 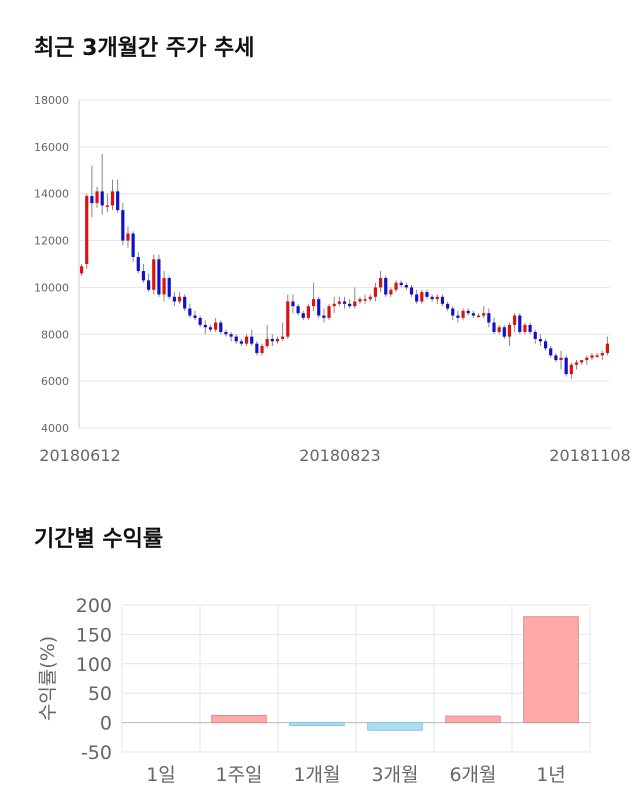 What do you see at coordinates (100, 694) in the screenshot?
I see `y-tick-label: 50` at bounding box center [100, 694].